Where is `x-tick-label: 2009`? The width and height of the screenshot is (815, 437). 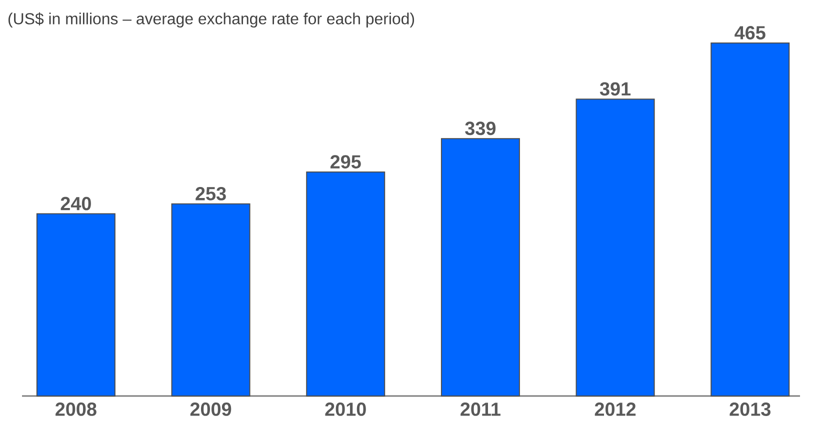 x-tick-label: 2009 is located at coordinates (211, 409).